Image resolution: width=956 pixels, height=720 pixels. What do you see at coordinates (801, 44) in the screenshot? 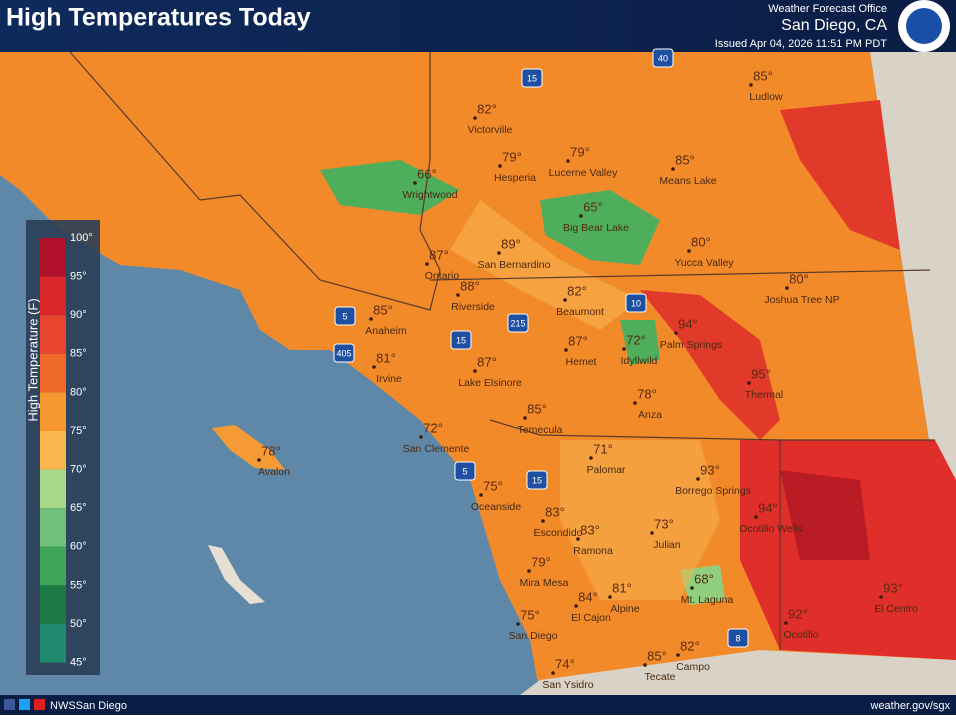
I see `issued: Issued Apr 04, 2026 11:51 PM PDT` at bounding box center [801, 44].